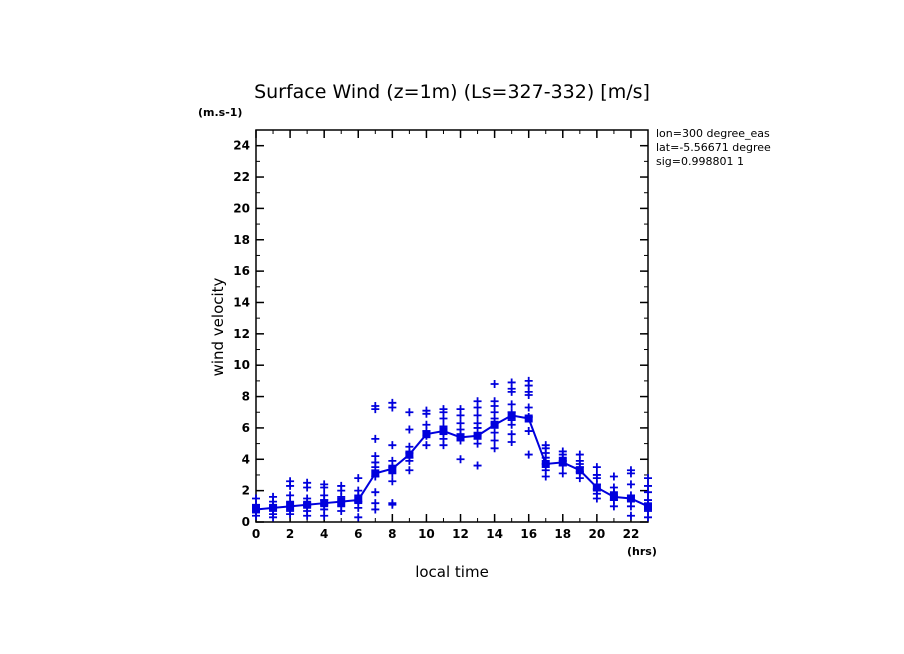 This screenshot has height=654, width=904. Describe the element at coordinates (246, 459) in the screenshot. I see `y-tick-label: 4` at that location.